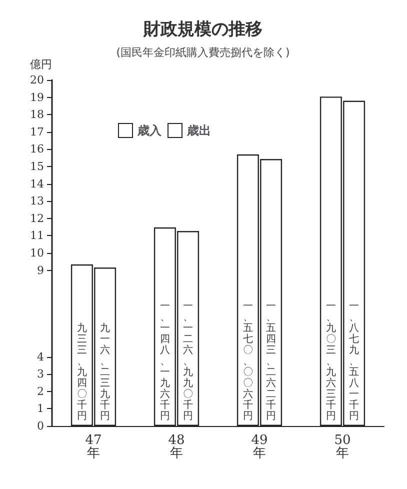 The height and width of the screenshot is (489, 407). What do you see at coordinates (105, 372) in the screenshot?
I see `text: 九一六、二三九千円` at bounding box center [105, 372].